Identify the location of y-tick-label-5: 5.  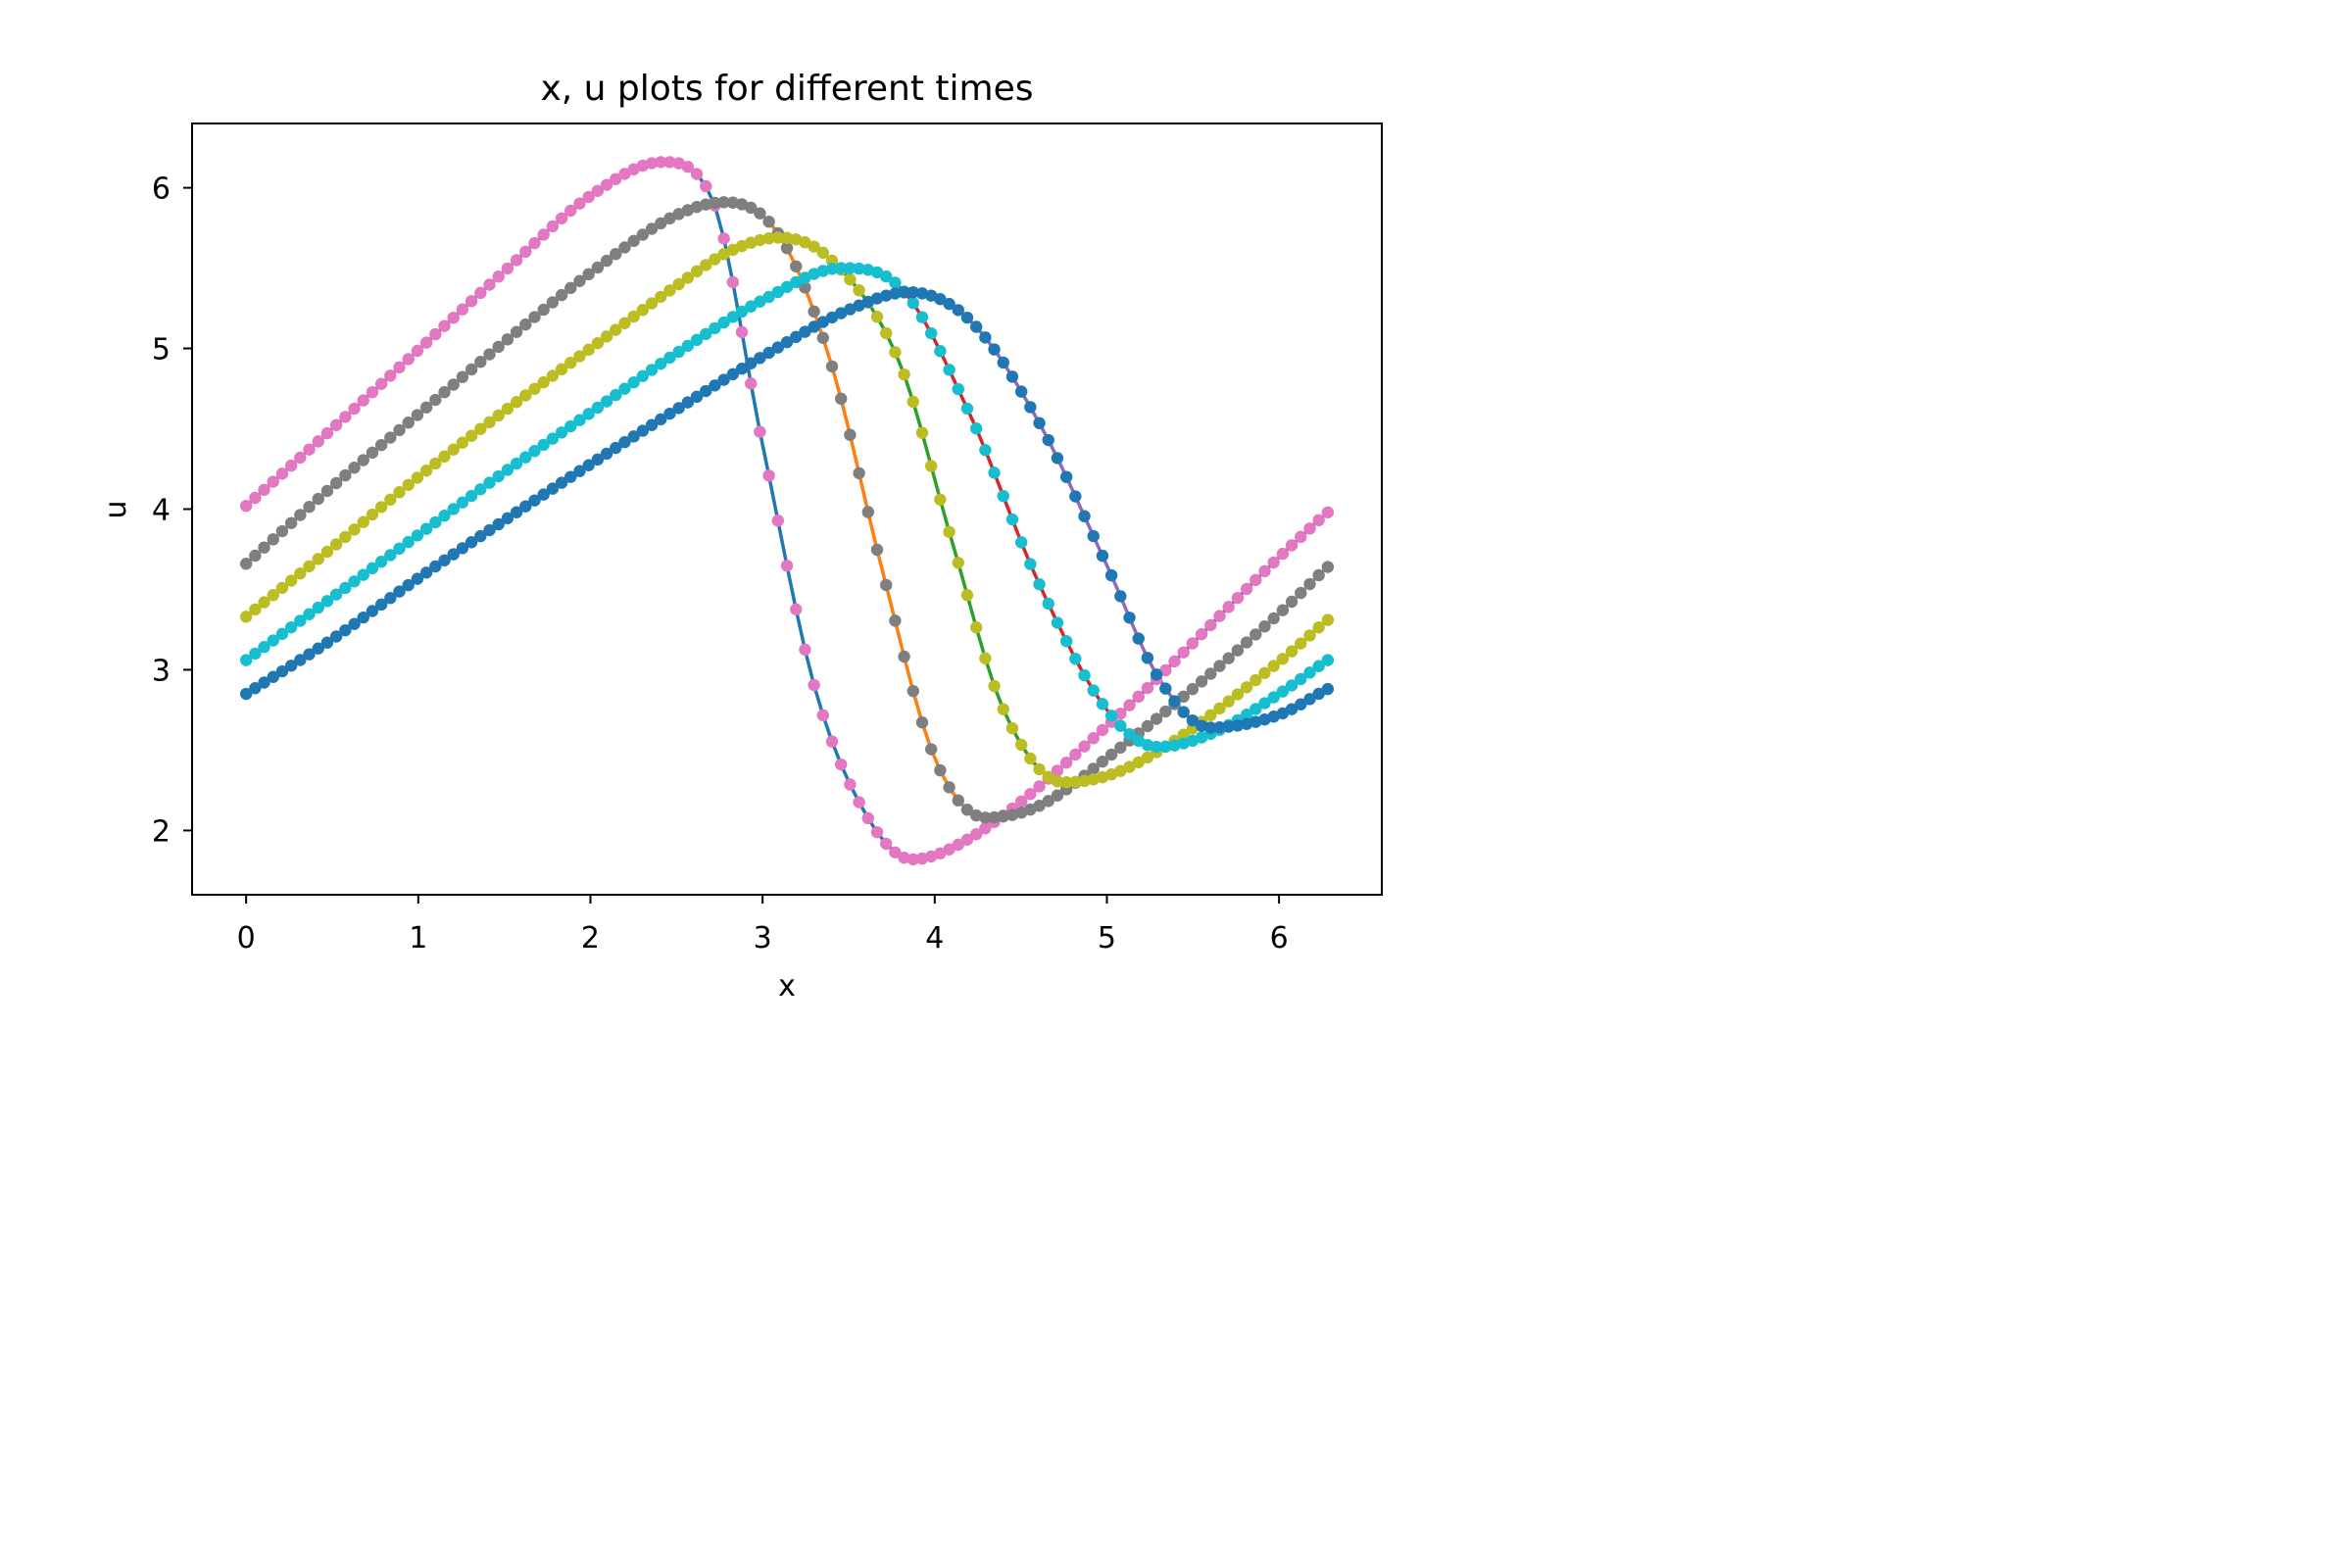
(161, 350).